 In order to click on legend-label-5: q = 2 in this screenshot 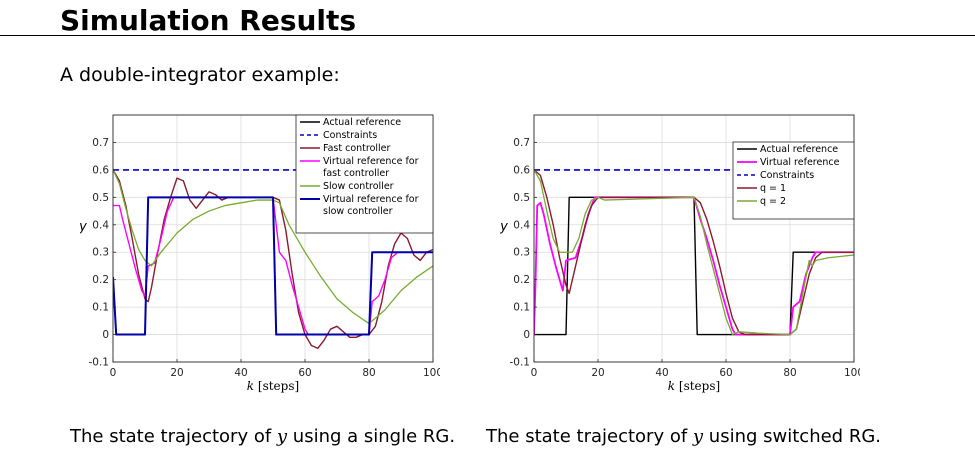, I will do `click(773, 201)`.